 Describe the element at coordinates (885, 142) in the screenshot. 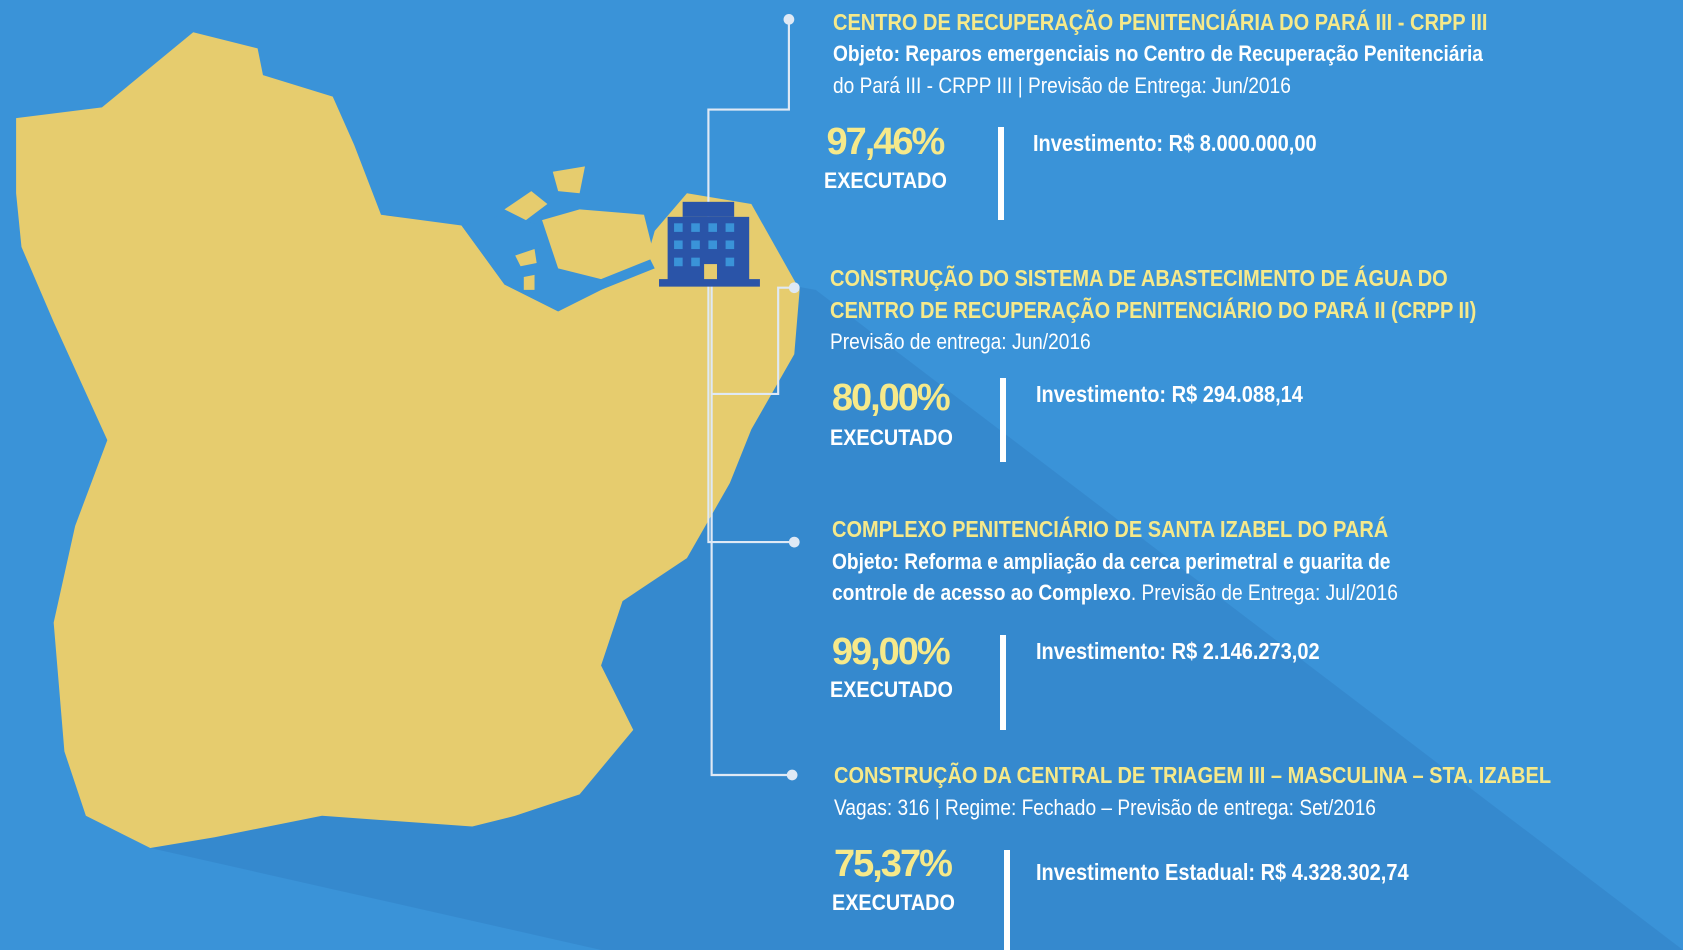

I see `percent-executed: 97,46%` at that location.